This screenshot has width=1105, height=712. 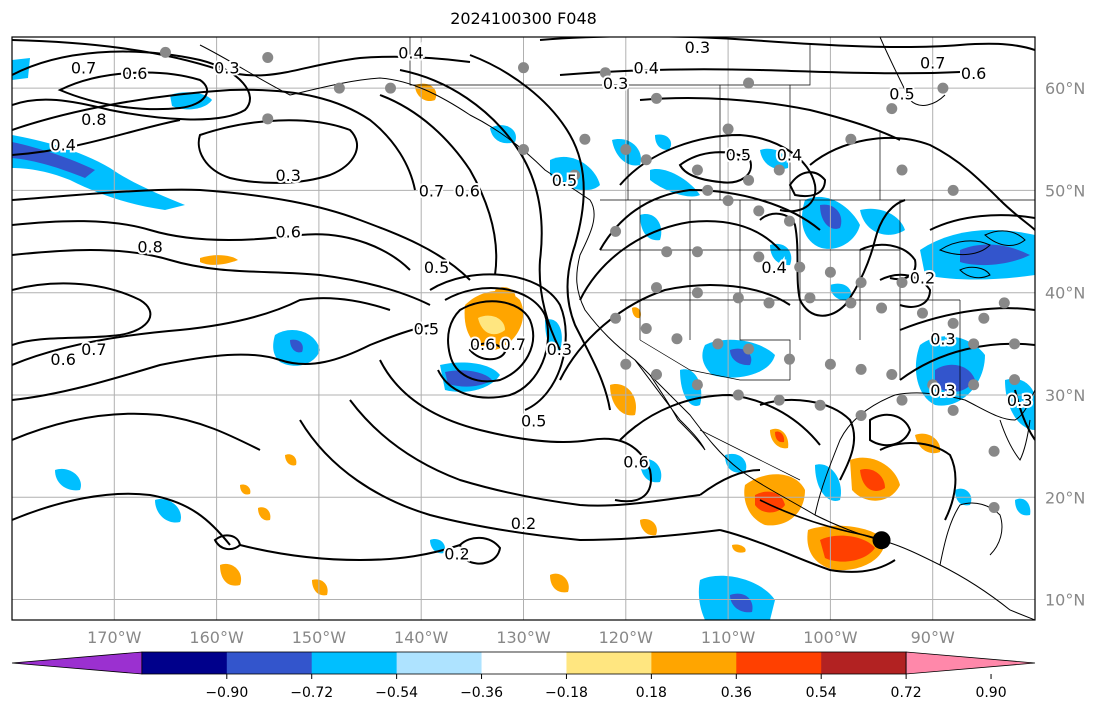 I want to click on lon-tick-label: 140°W, so click(x=421, y=637).